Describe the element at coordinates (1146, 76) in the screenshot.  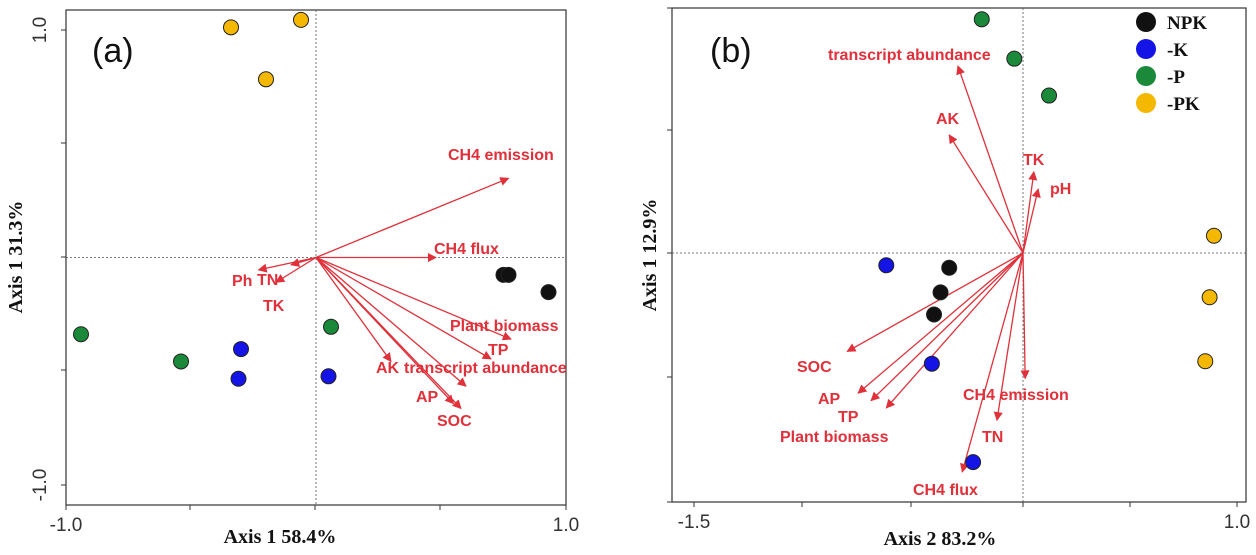
I see `legend-marker-p` at that location.